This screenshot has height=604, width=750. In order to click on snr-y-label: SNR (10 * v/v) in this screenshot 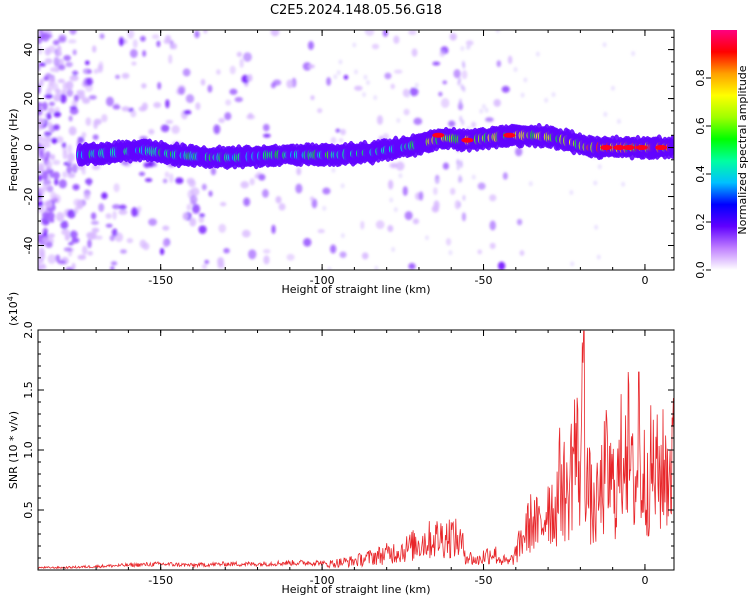, I will do `click(13, 450)`.